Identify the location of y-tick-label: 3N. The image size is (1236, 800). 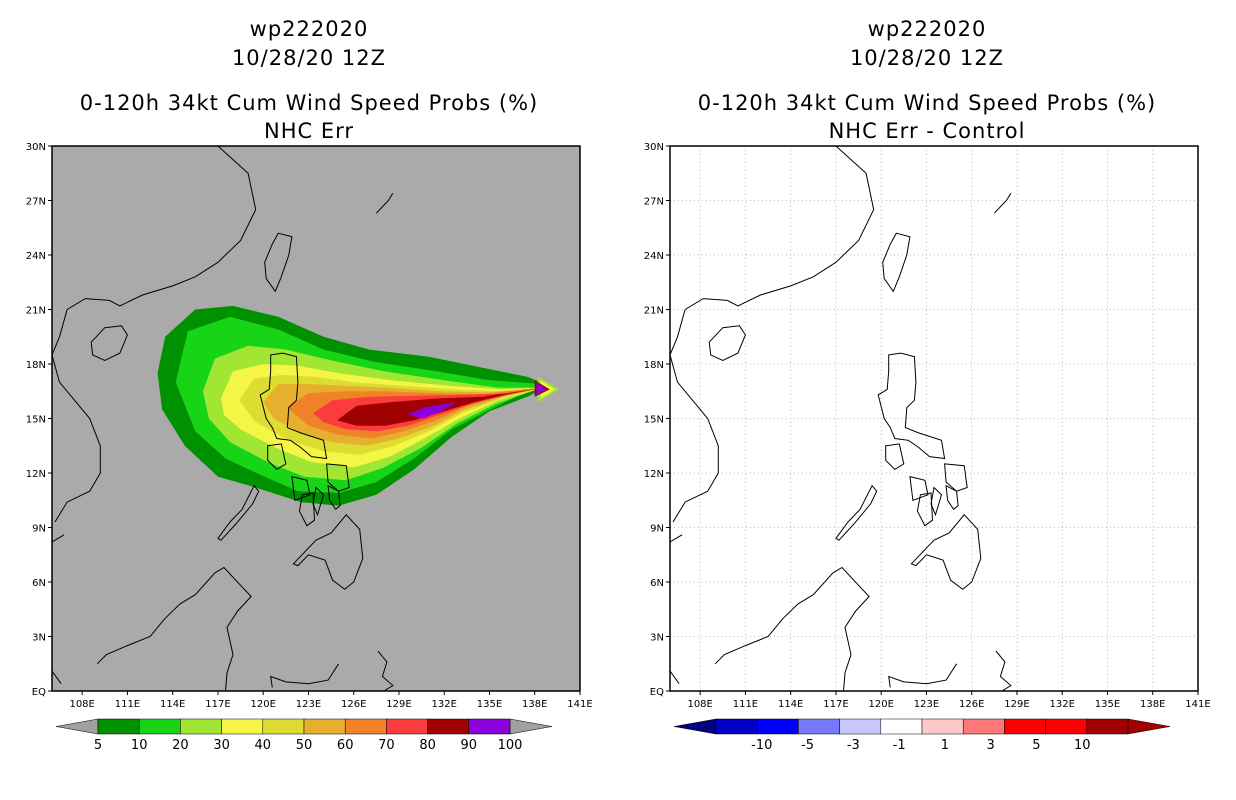
(39, 638).